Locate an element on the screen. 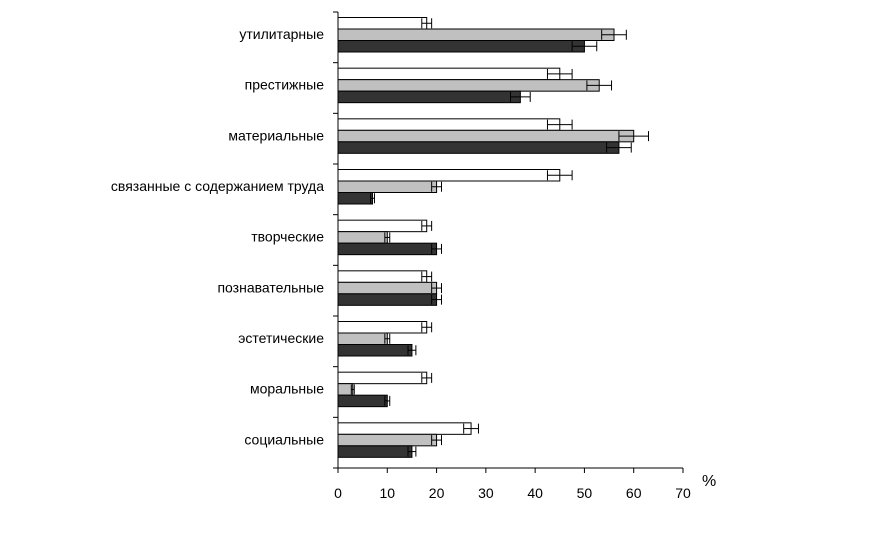  x-tick-label: 50 is located at coordinates (585, 493).